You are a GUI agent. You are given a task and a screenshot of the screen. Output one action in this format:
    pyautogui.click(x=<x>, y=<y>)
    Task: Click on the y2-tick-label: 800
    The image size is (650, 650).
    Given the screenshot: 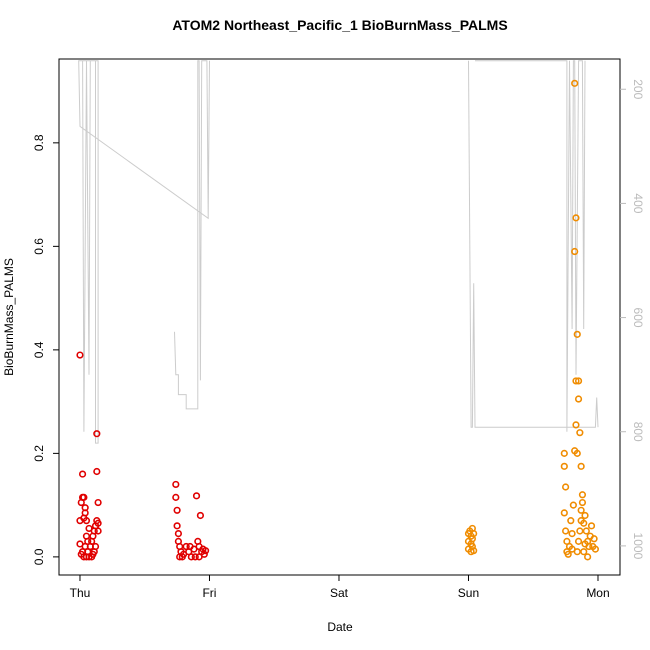 What is the action you would take?
    pyautogui.click(x=638, y=432)
    